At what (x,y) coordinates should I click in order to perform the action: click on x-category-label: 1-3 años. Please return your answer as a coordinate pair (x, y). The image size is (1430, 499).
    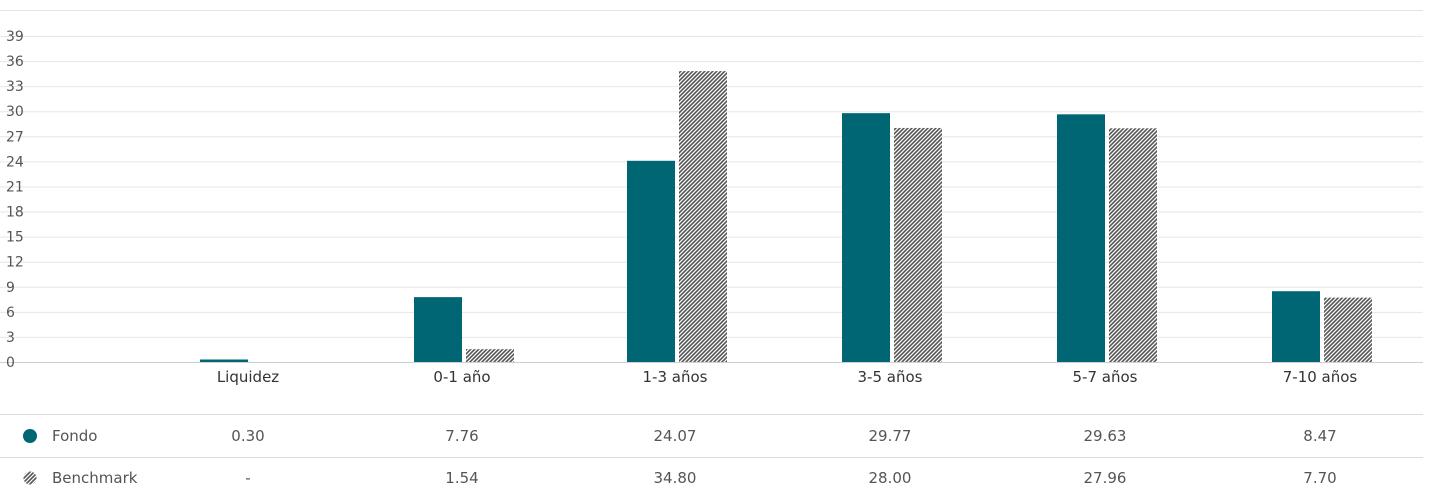
    Looking at the image, I should click on (675, 377).